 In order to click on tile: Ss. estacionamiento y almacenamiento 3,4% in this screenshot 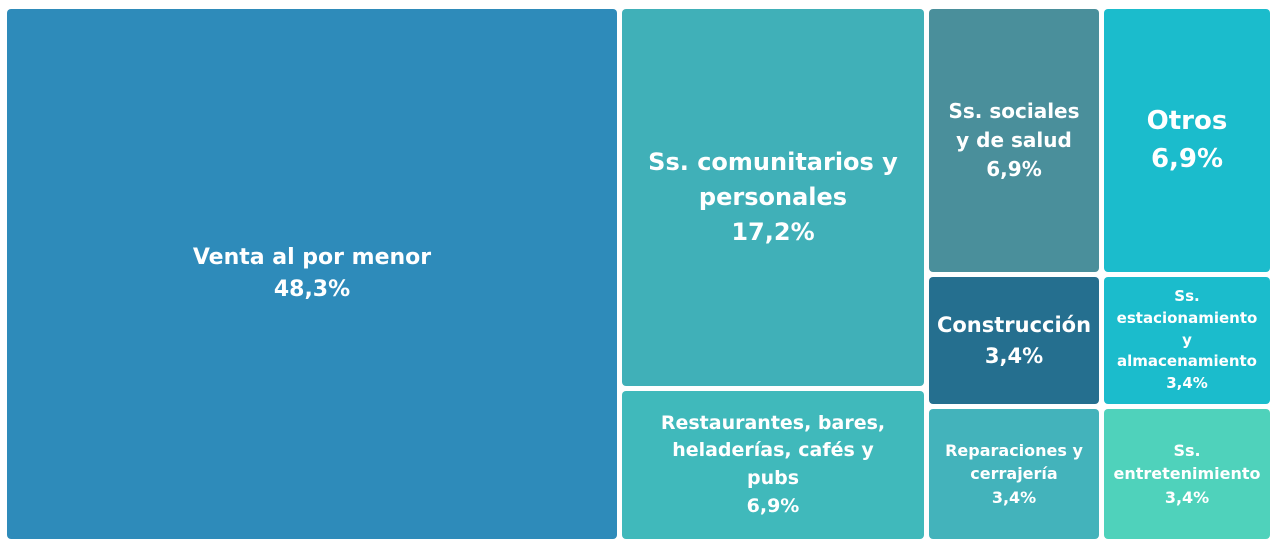, I will do `click(1187, 340)`.